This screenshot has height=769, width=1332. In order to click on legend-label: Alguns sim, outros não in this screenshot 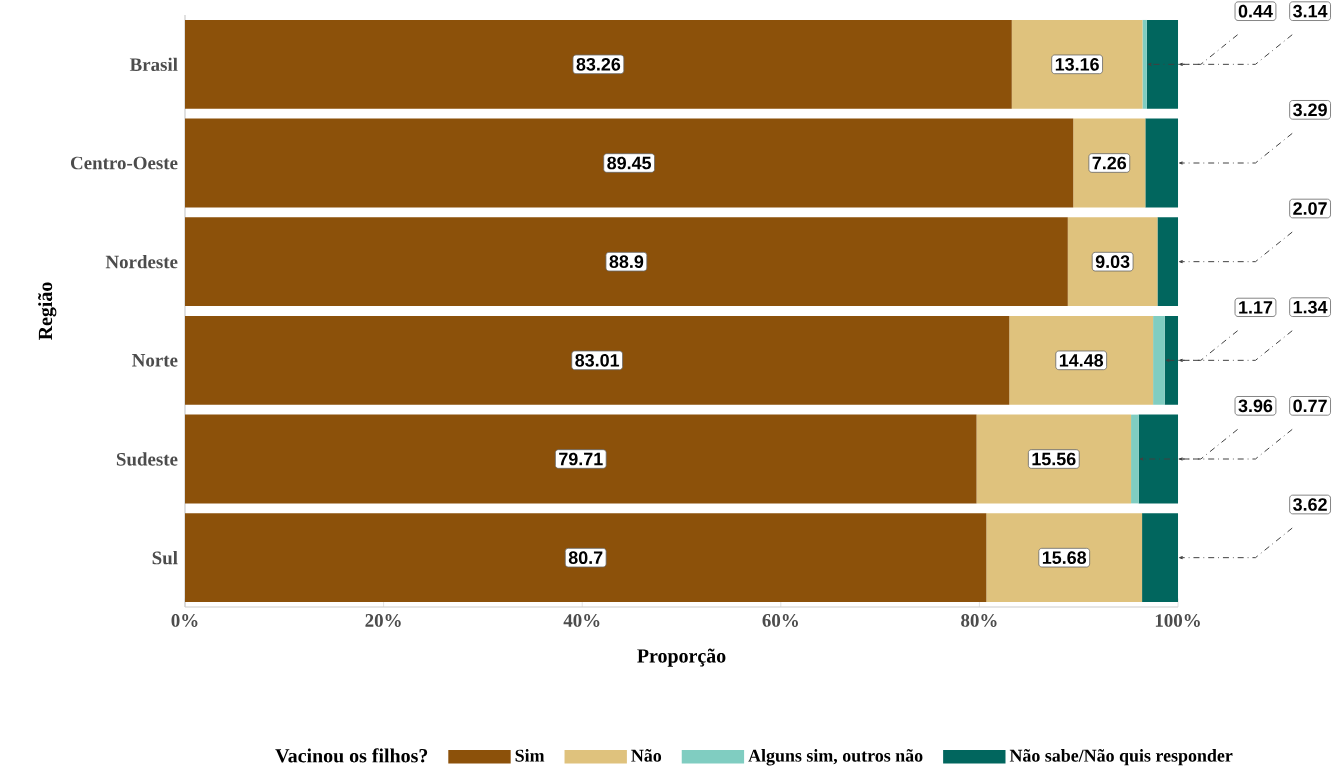, I will do `click(835, 757)`.